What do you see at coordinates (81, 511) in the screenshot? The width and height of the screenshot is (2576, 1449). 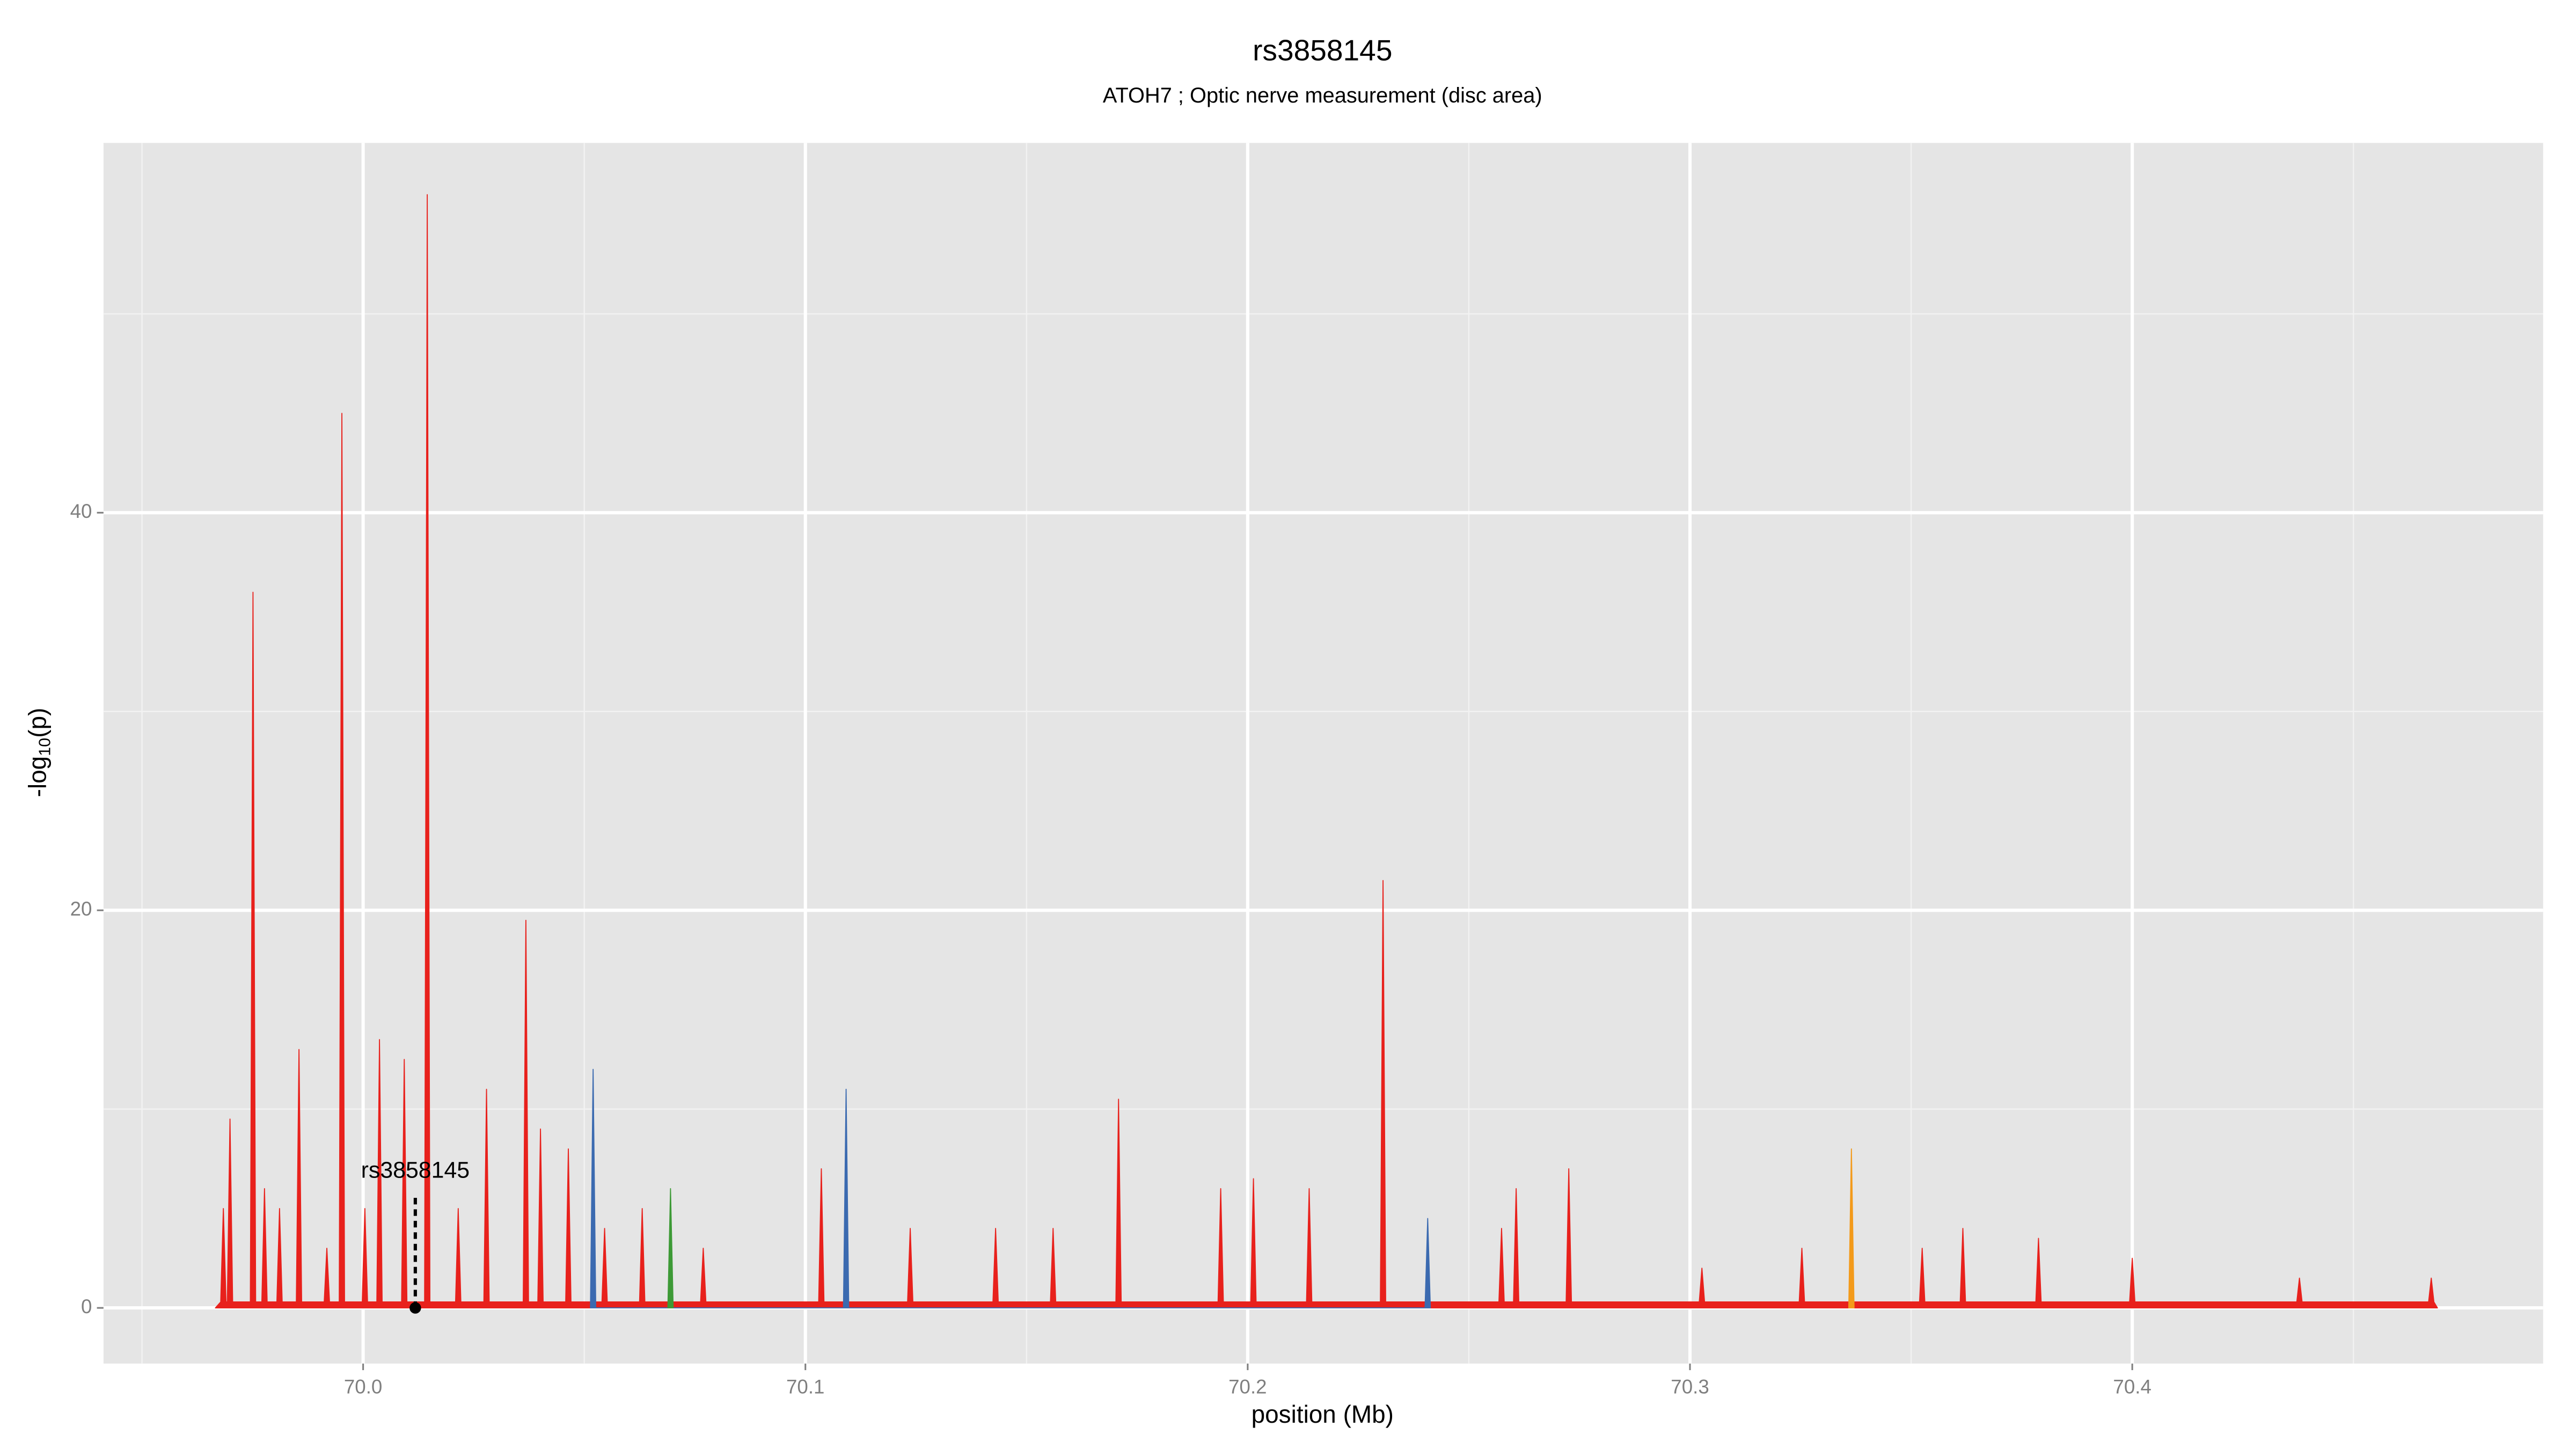 I see `y-tick-label: 40` at bounding box center [81, 511].